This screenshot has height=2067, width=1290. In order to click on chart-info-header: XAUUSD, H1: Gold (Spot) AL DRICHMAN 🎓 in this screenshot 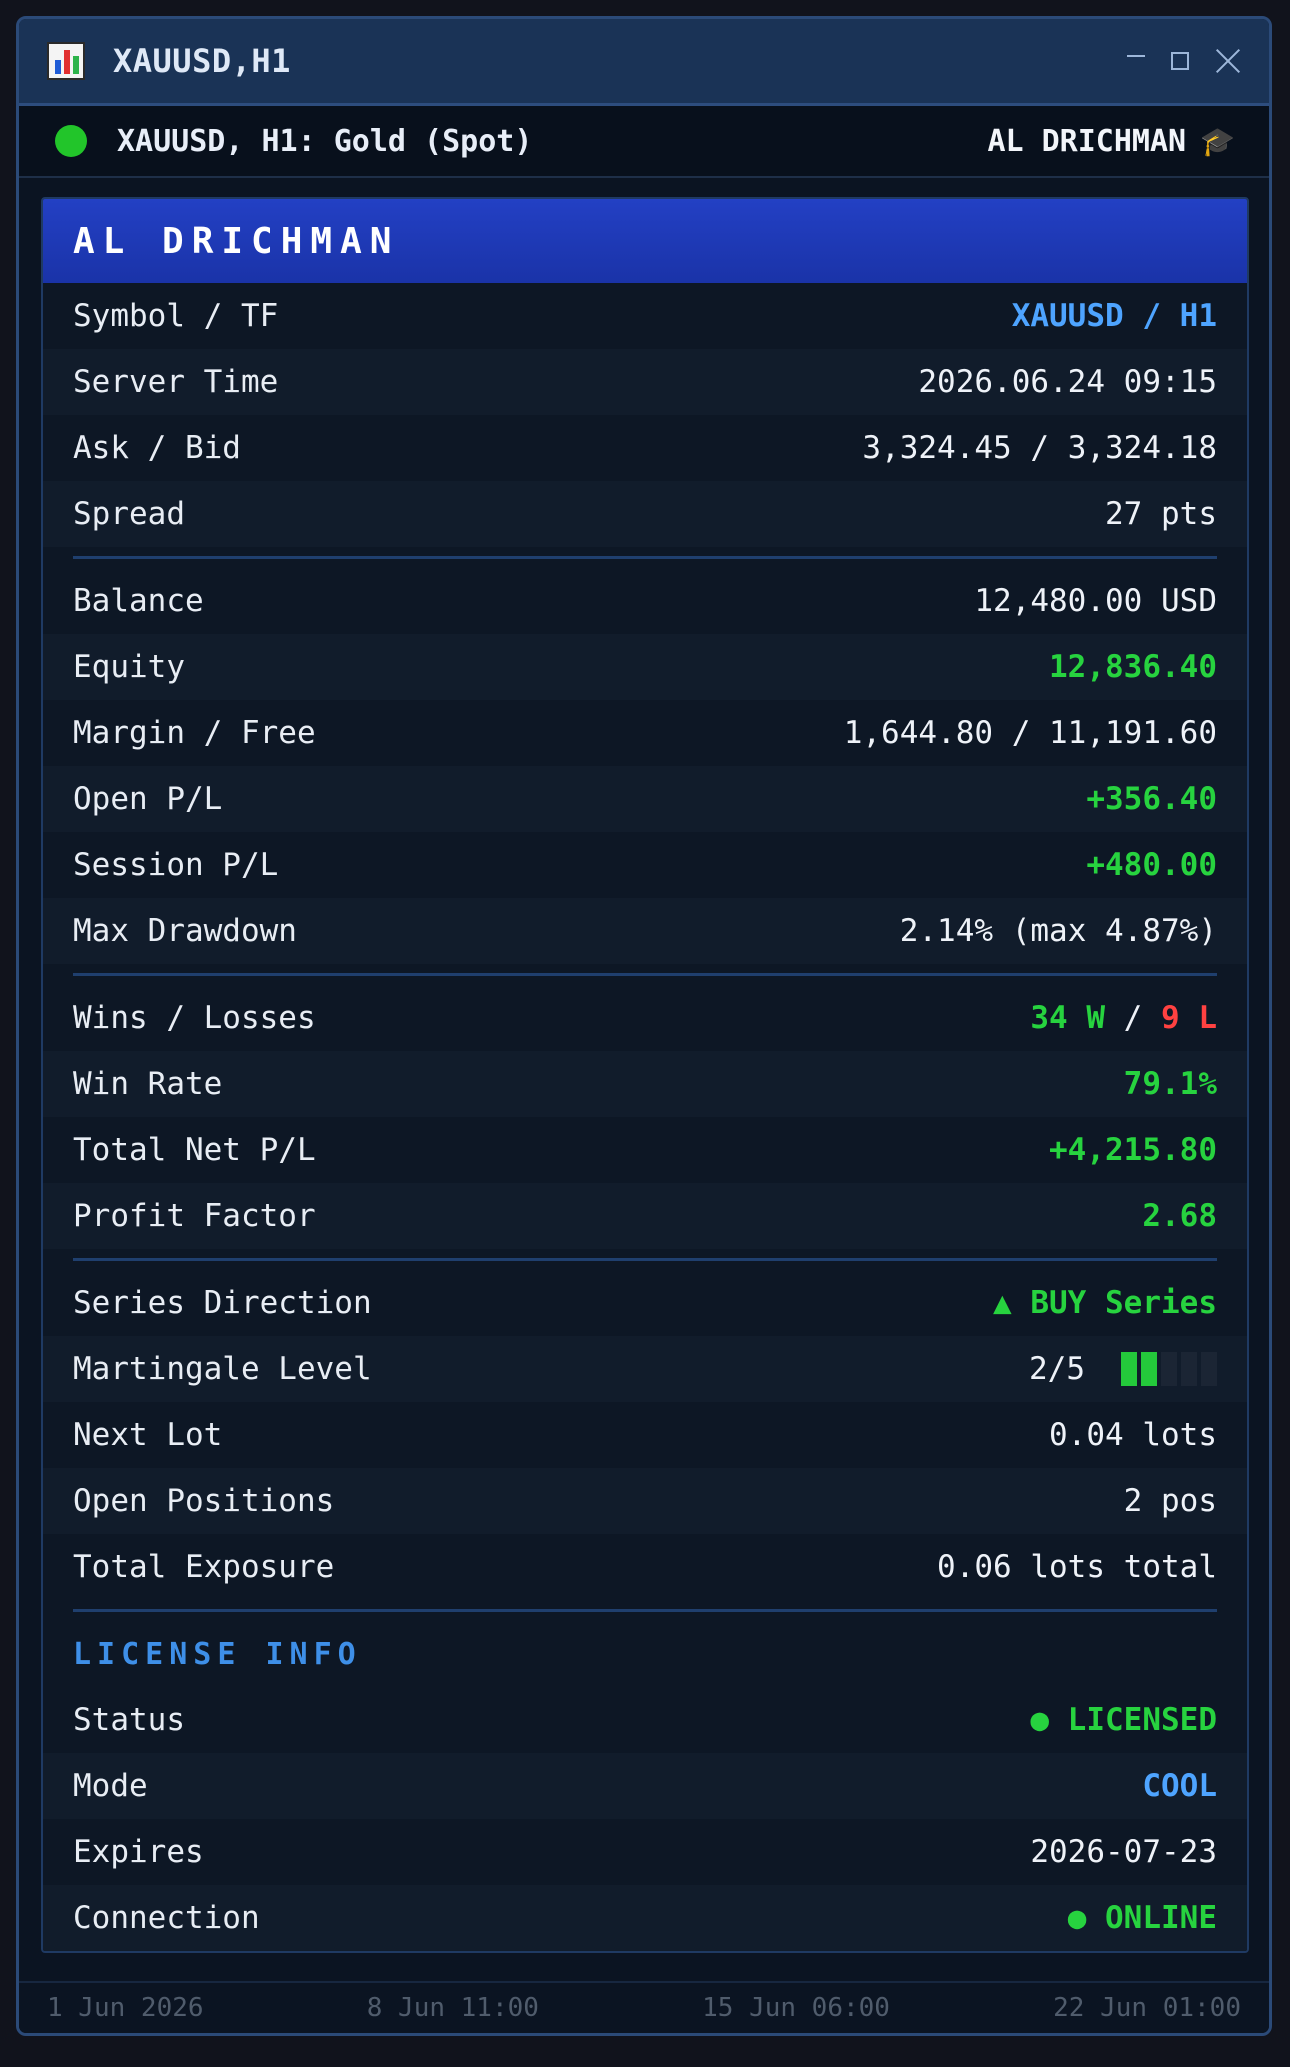, I will do `click(644, 142)`.